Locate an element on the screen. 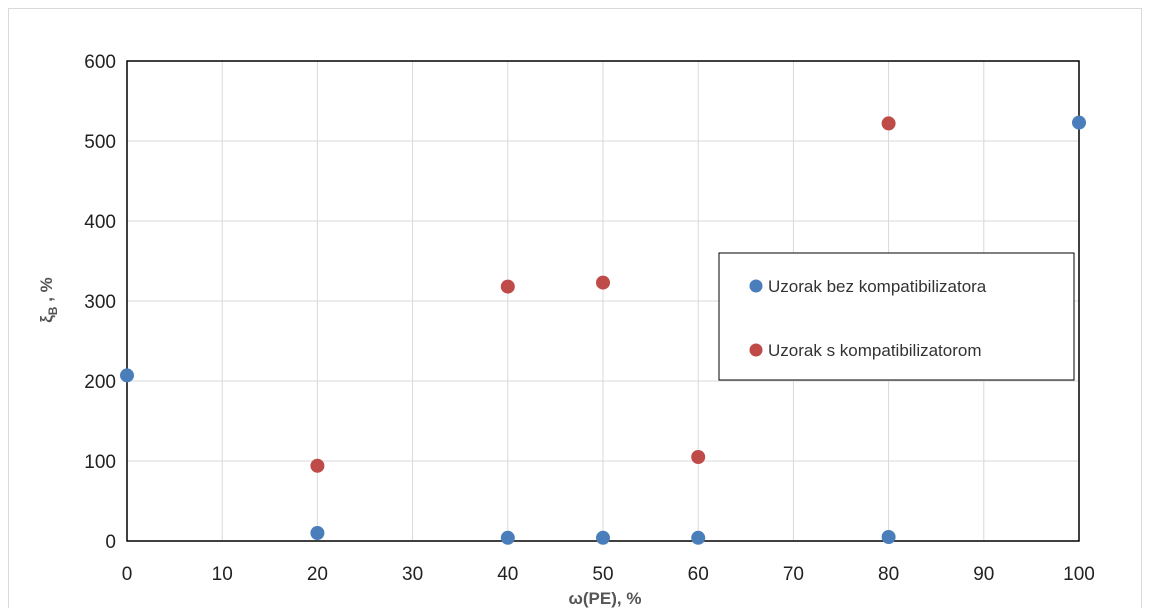 This screenshot has width=1150, height=608. x-tick-label-7: 70 is located at coordinates (793, 574).